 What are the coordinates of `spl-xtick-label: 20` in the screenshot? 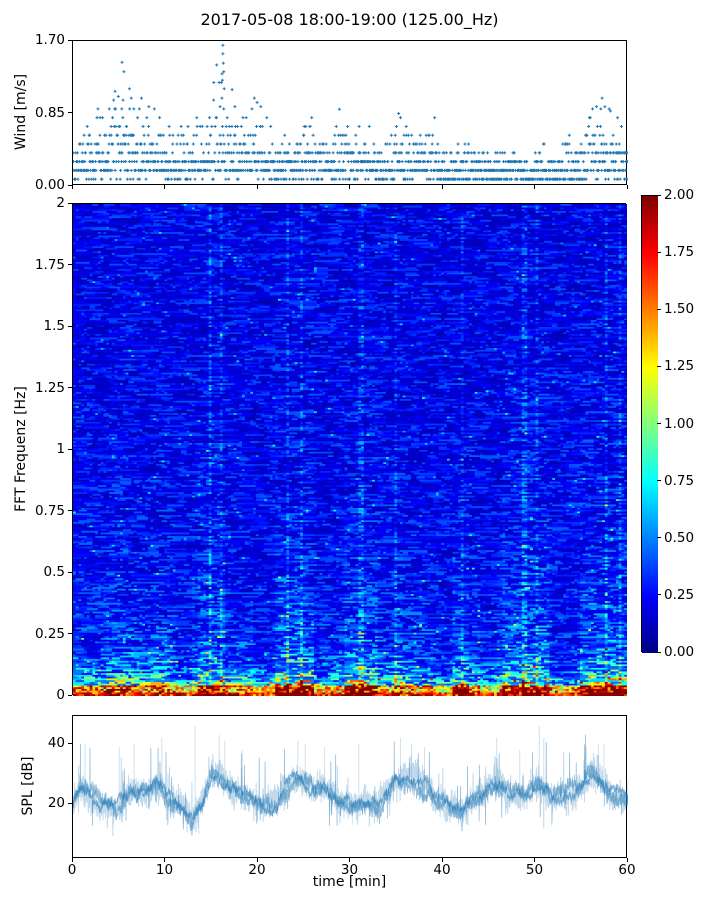 It's located at (257, 870).